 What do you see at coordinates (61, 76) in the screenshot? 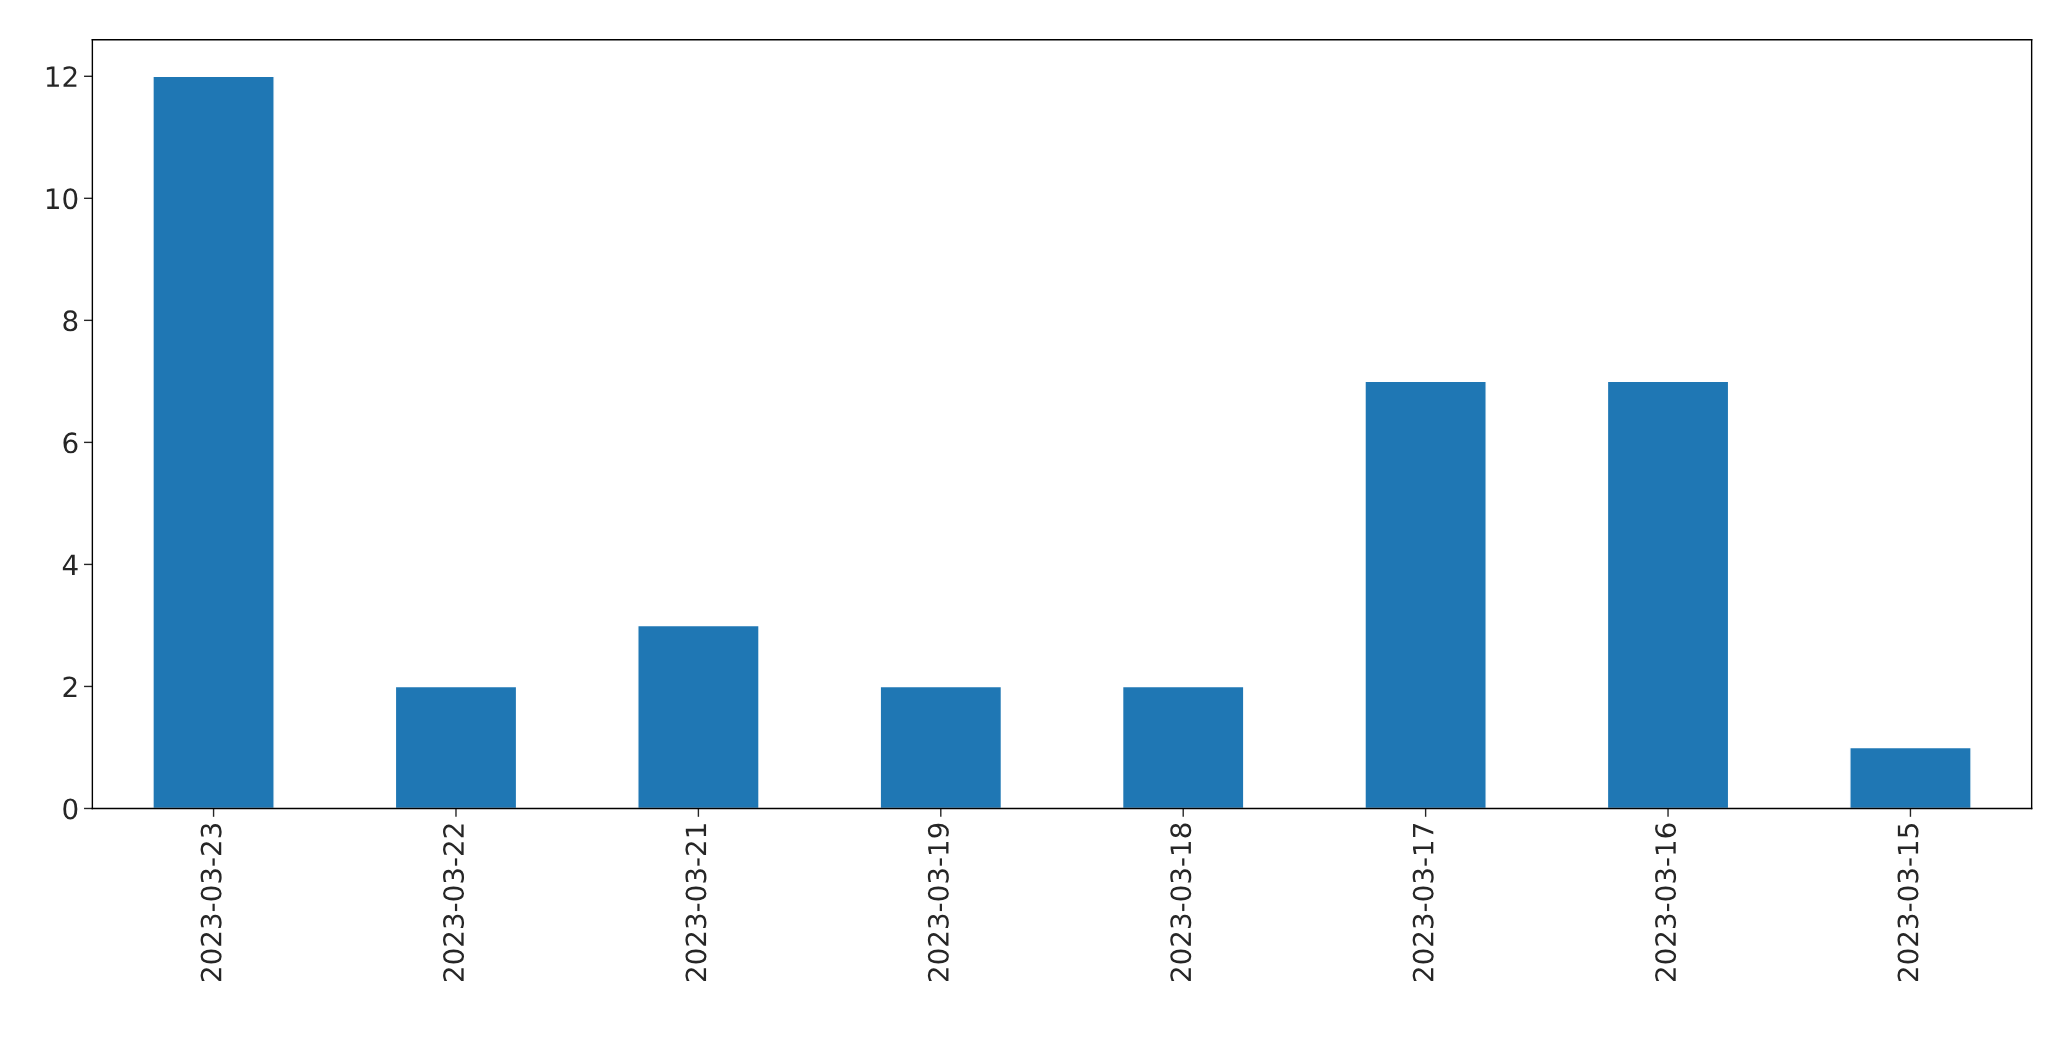
I see `y-tick-label: 12` at bounding box center [61, 76].